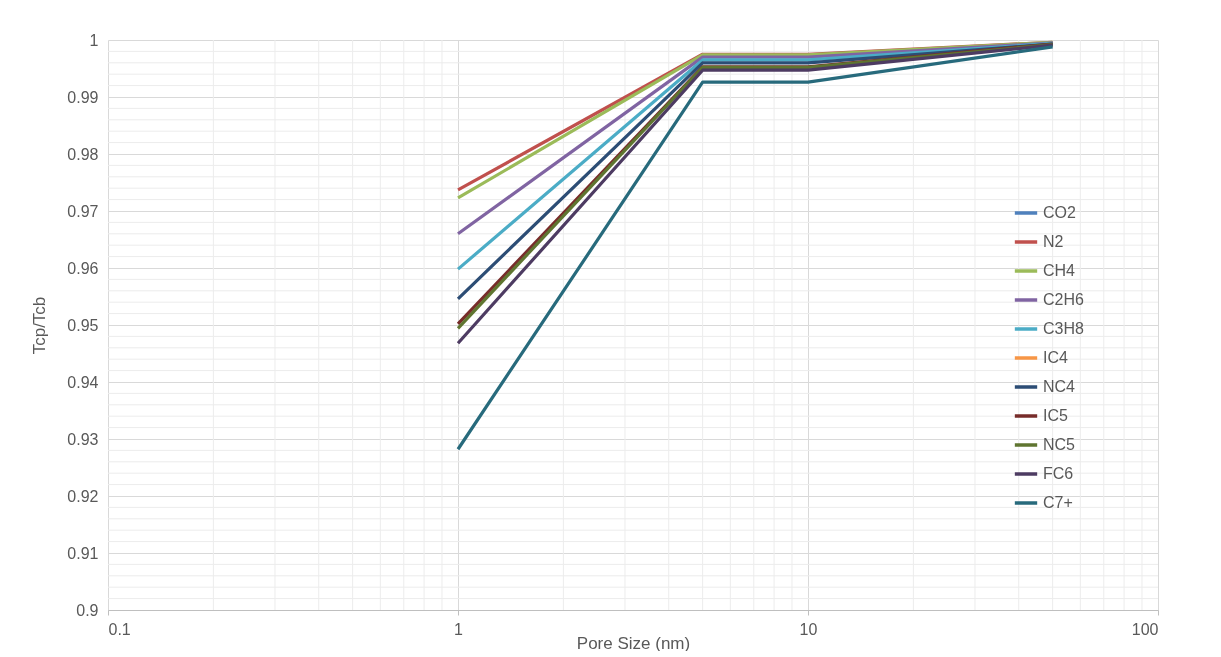 Image resolution: width=1221 pixels, height=657 pixels. What do you see at coordinates (1058, 473) in the screenshot?
I see `legend-label: FC6` at bounding box center [1058, 473].